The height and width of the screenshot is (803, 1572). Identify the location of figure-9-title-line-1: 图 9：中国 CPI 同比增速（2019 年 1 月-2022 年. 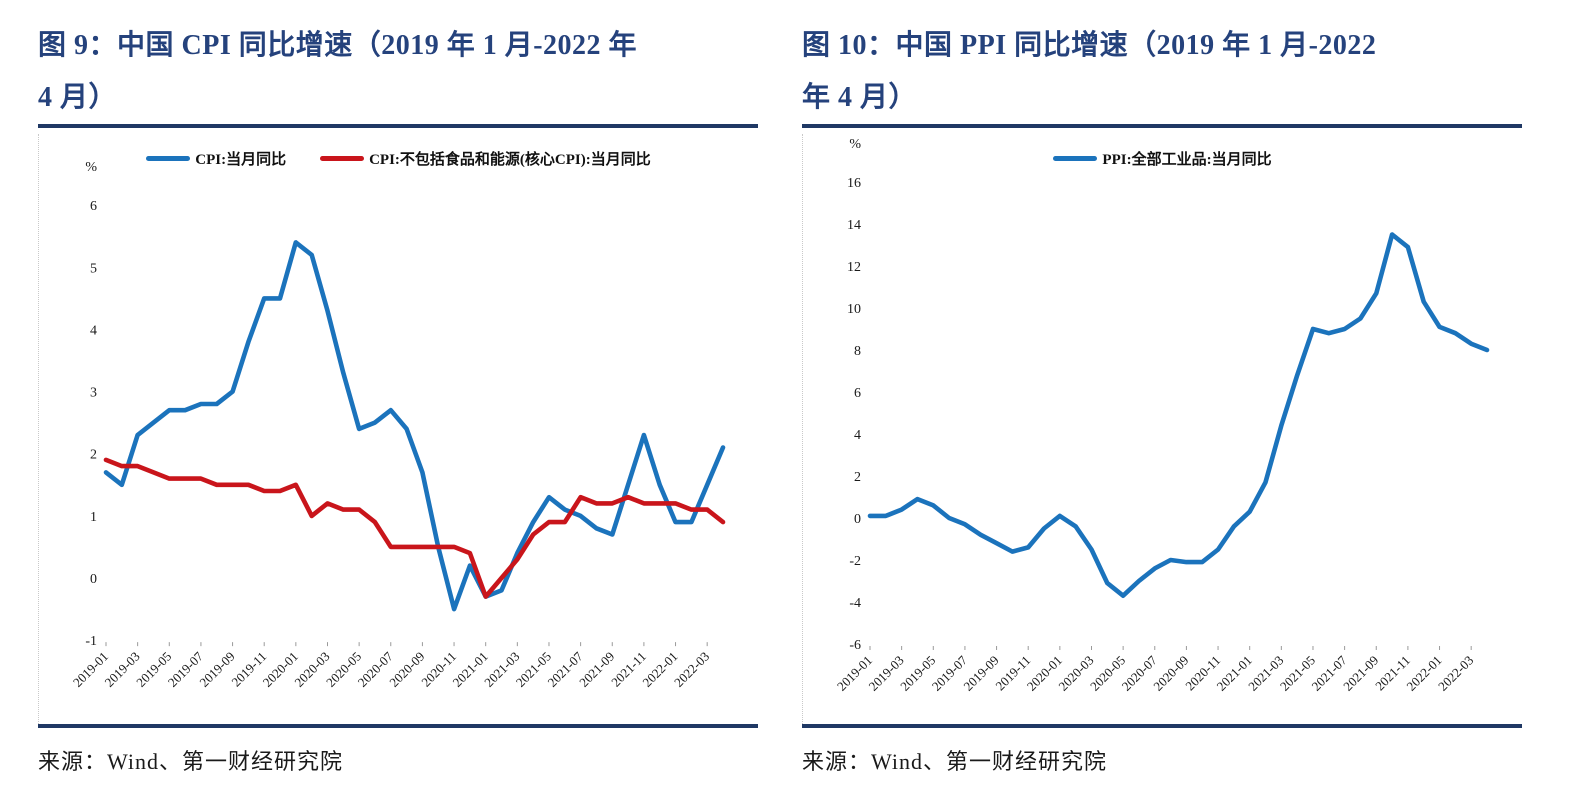
(338, 45).